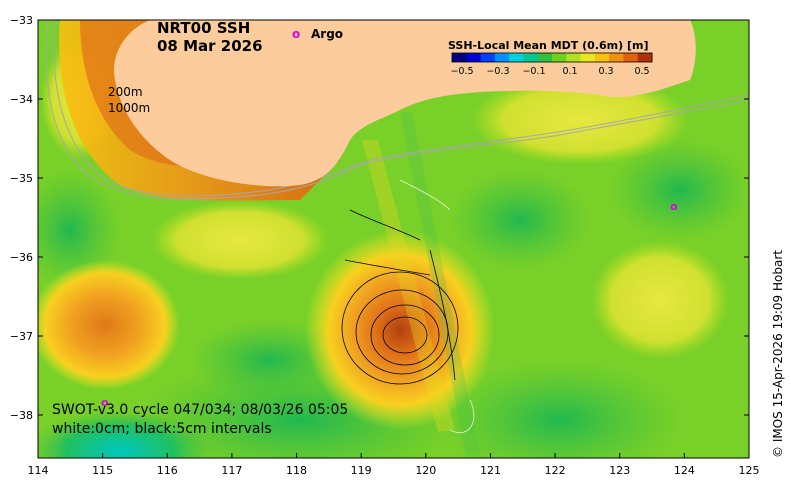 The height and width of the screenshot is (492, 791). What do you see at coordinates (605, 71) in the screenshot?
I see `colorbar-tick-label: 0.3` at bounding box center [605, 71].